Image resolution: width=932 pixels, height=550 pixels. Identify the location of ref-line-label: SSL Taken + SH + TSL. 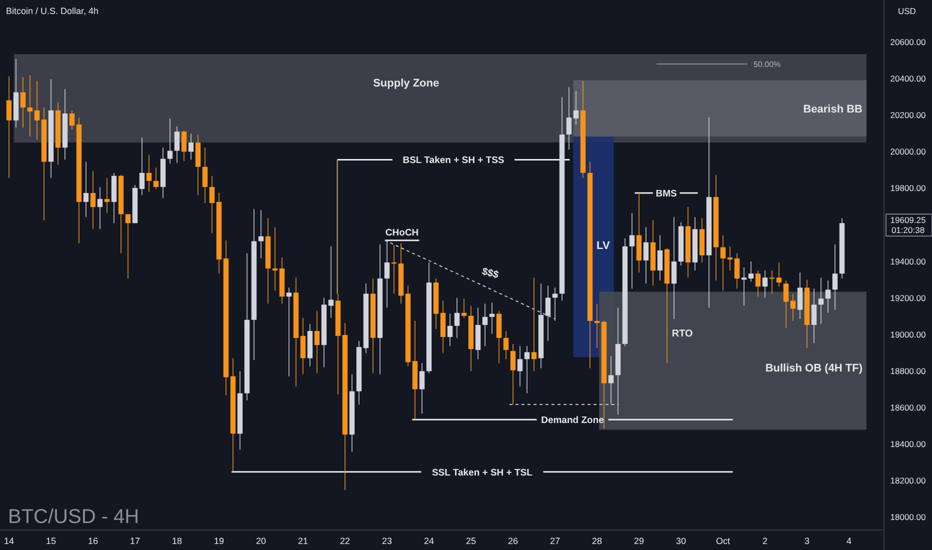
(482, 472).